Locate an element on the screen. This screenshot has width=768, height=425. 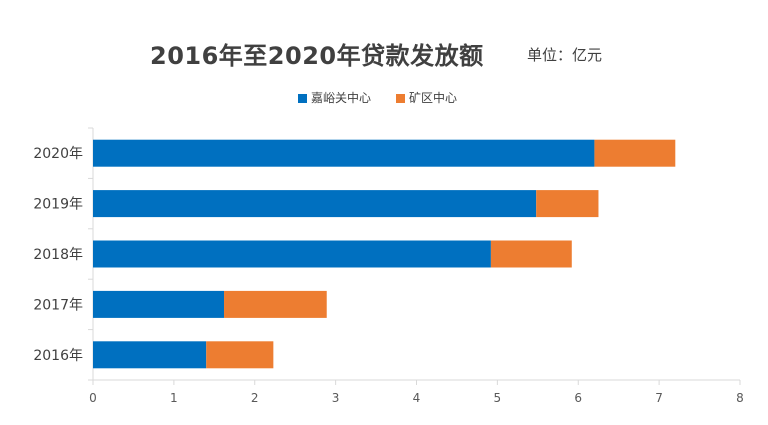
legend-item-series-1: 嘉峪关中心 is located at coordinates (334, 97).